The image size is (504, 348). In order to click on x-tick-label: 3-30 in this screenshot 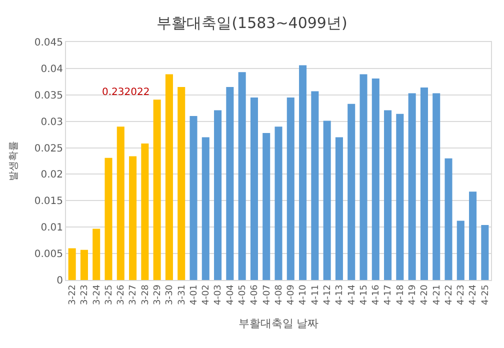, I will do `click(170, 295)`.